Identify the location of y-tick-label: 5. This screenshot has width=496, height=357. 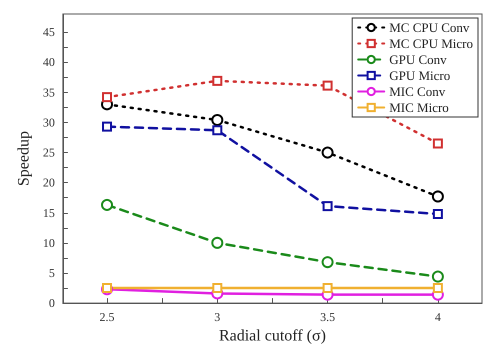
(51, 273).